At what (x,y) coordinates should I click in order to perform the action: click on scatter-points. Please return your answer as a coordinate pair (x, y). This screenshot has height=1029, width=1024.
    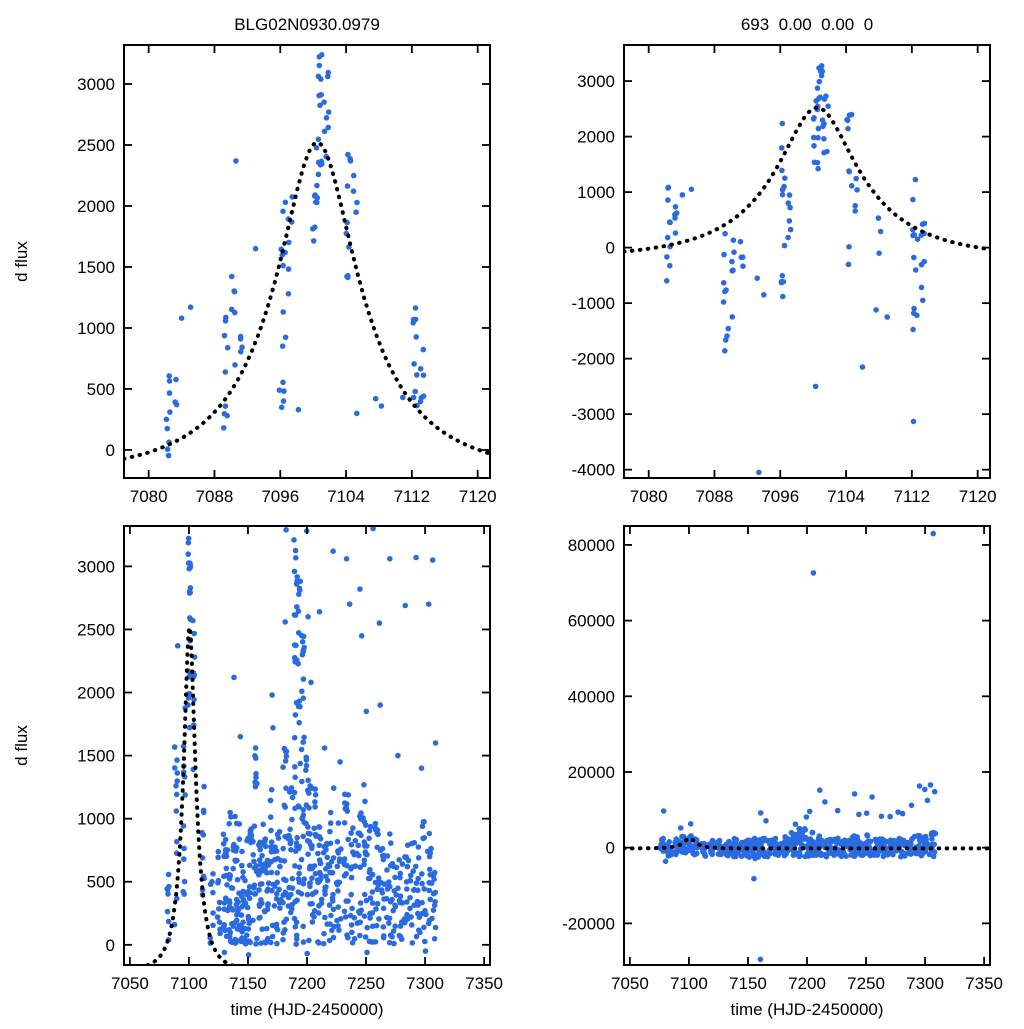
    Looking at the image, I should click on (797, 746).